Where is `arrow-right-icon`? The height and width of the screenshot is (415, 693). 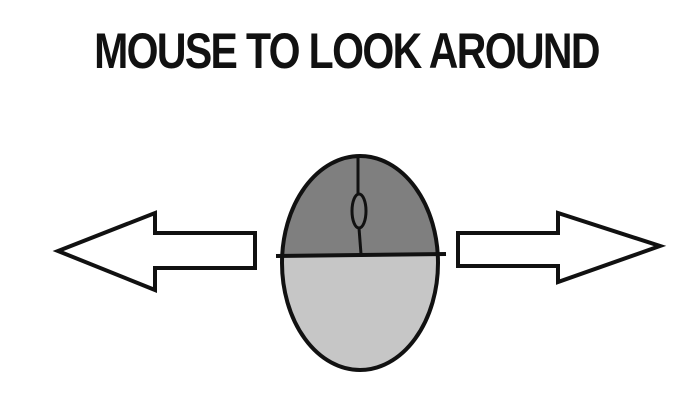 arrow-right-icon is located at coordinates (561, 247).